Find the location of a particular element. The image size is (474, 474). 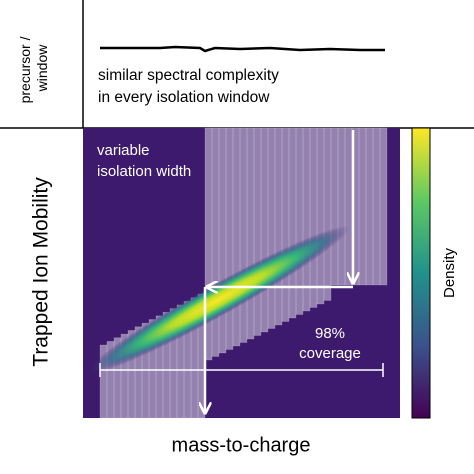

colorbar is located at coordinates (421, 273).